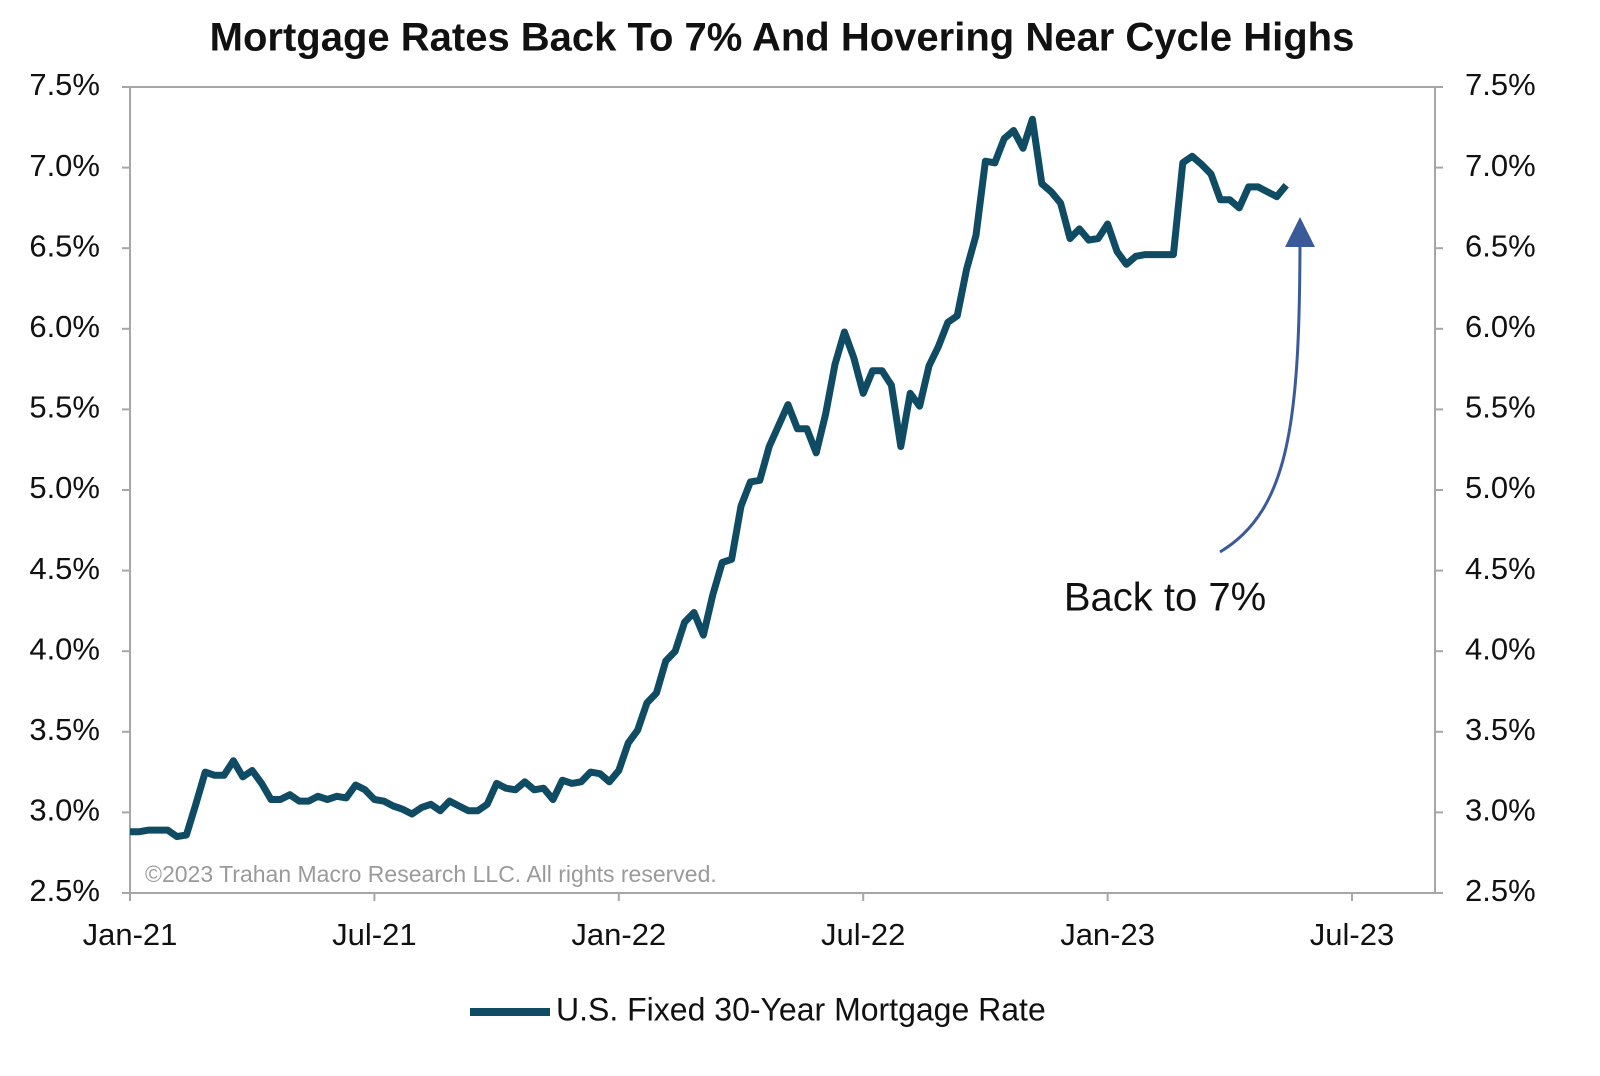 Image resolution: width=1600 pixels, height=1076 pixels. What do you see at coordinates (64, 84) in the screenshot?
I see `y-tick-label: 7.5%` at bounding box center [64, 84].